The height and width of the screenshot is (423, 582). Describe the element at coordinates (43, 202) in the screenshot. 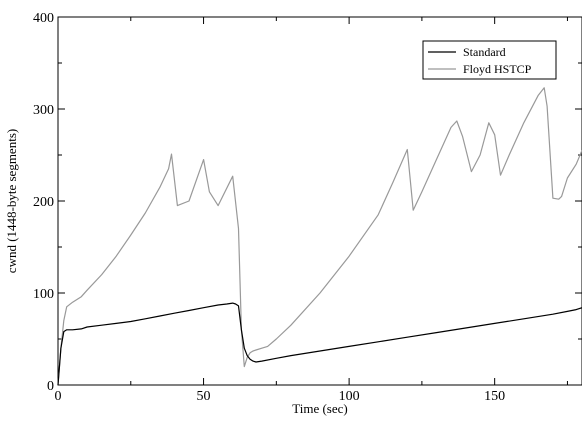

I see `y-tick-label: 200` at that location.